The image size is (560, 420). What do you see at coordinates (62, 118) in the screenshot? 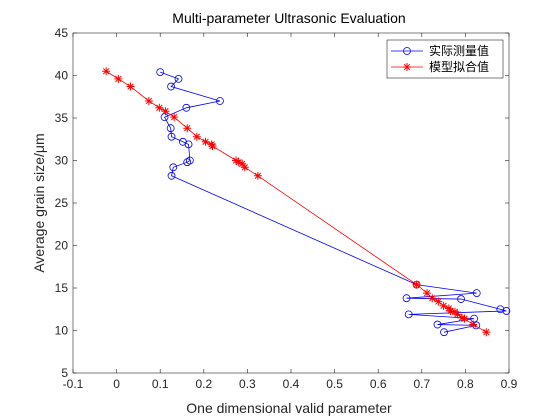
I see `y-tick-label: 35` at bounding box center [62, 118].